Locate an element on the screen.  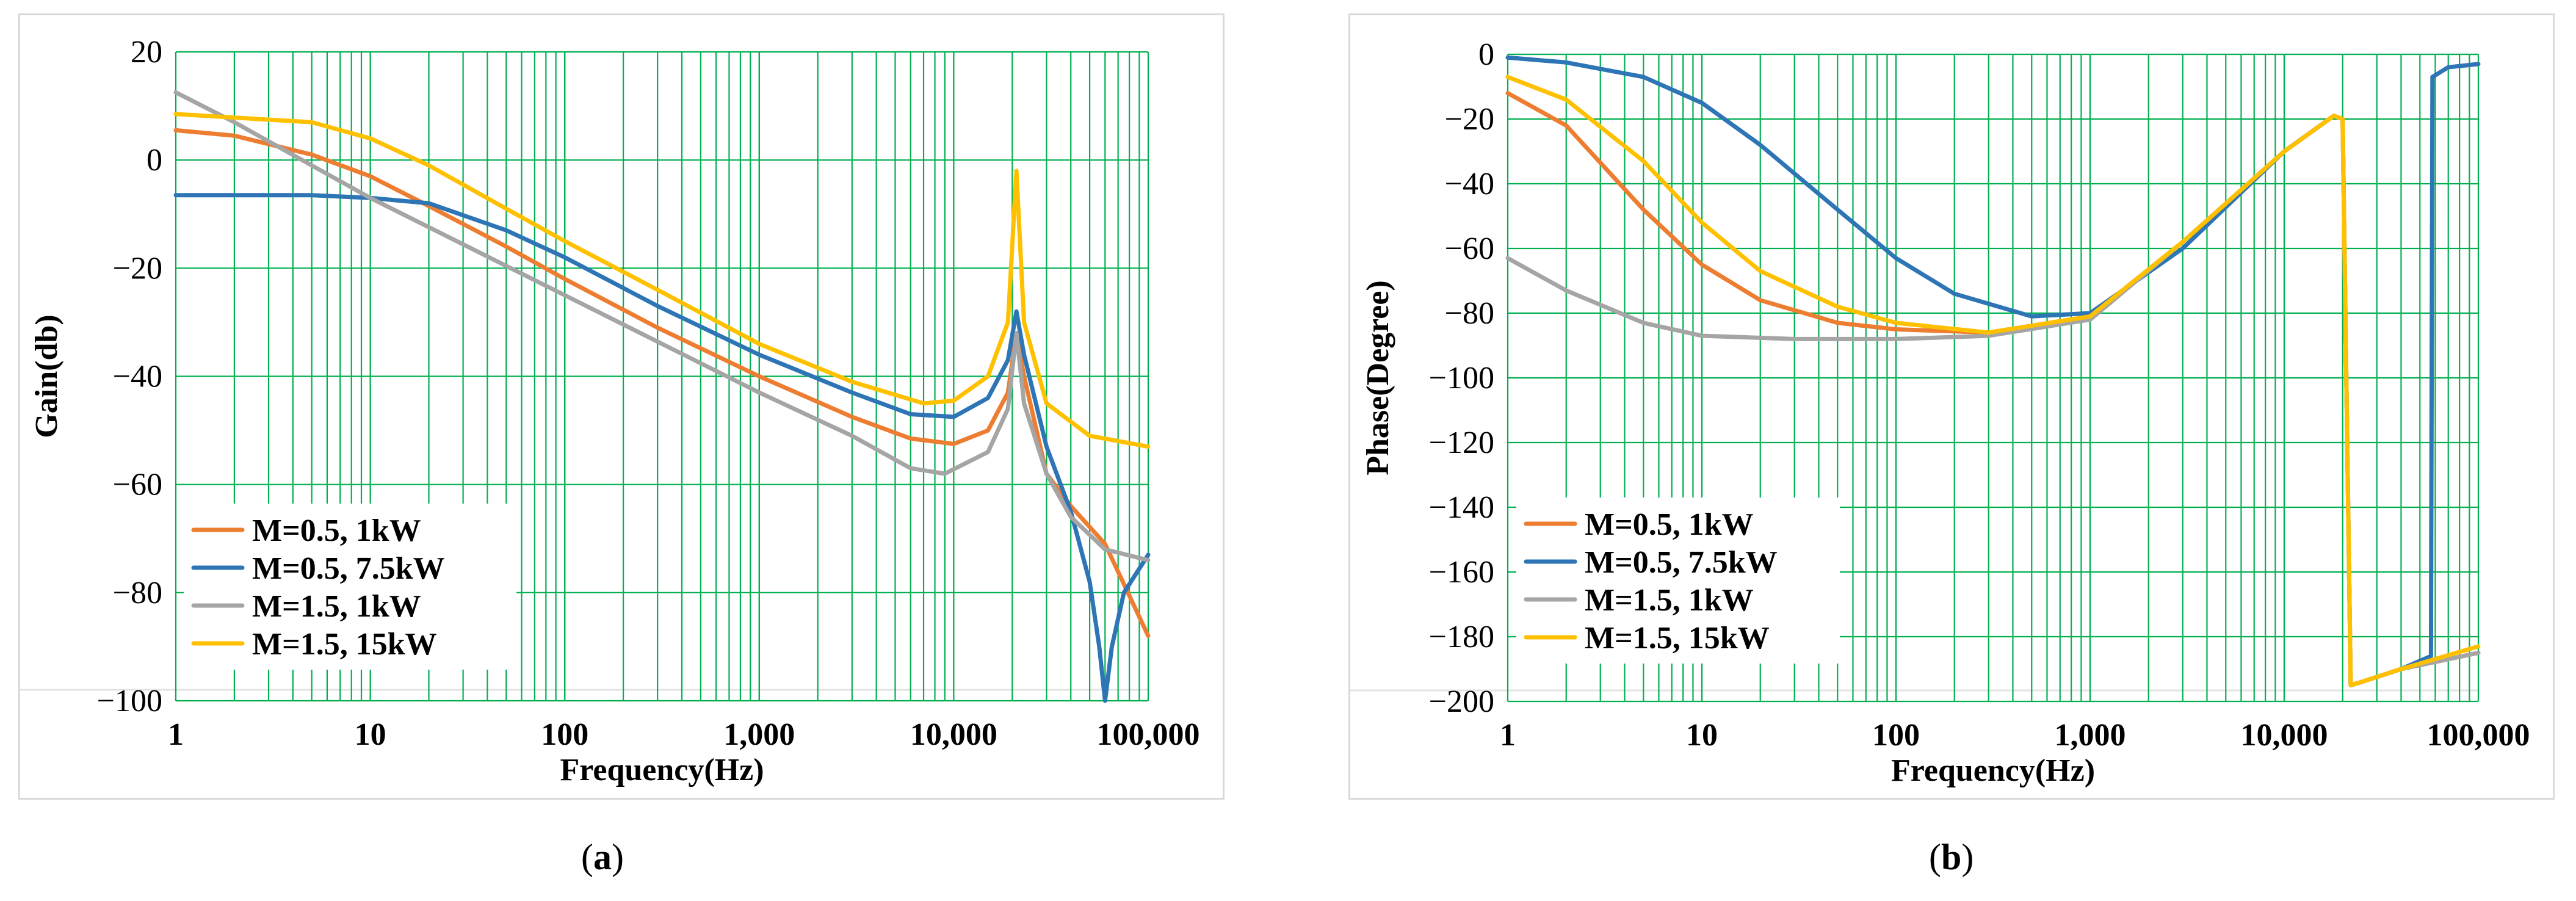
caption-a: (a) is located at coordinates (602, 857).